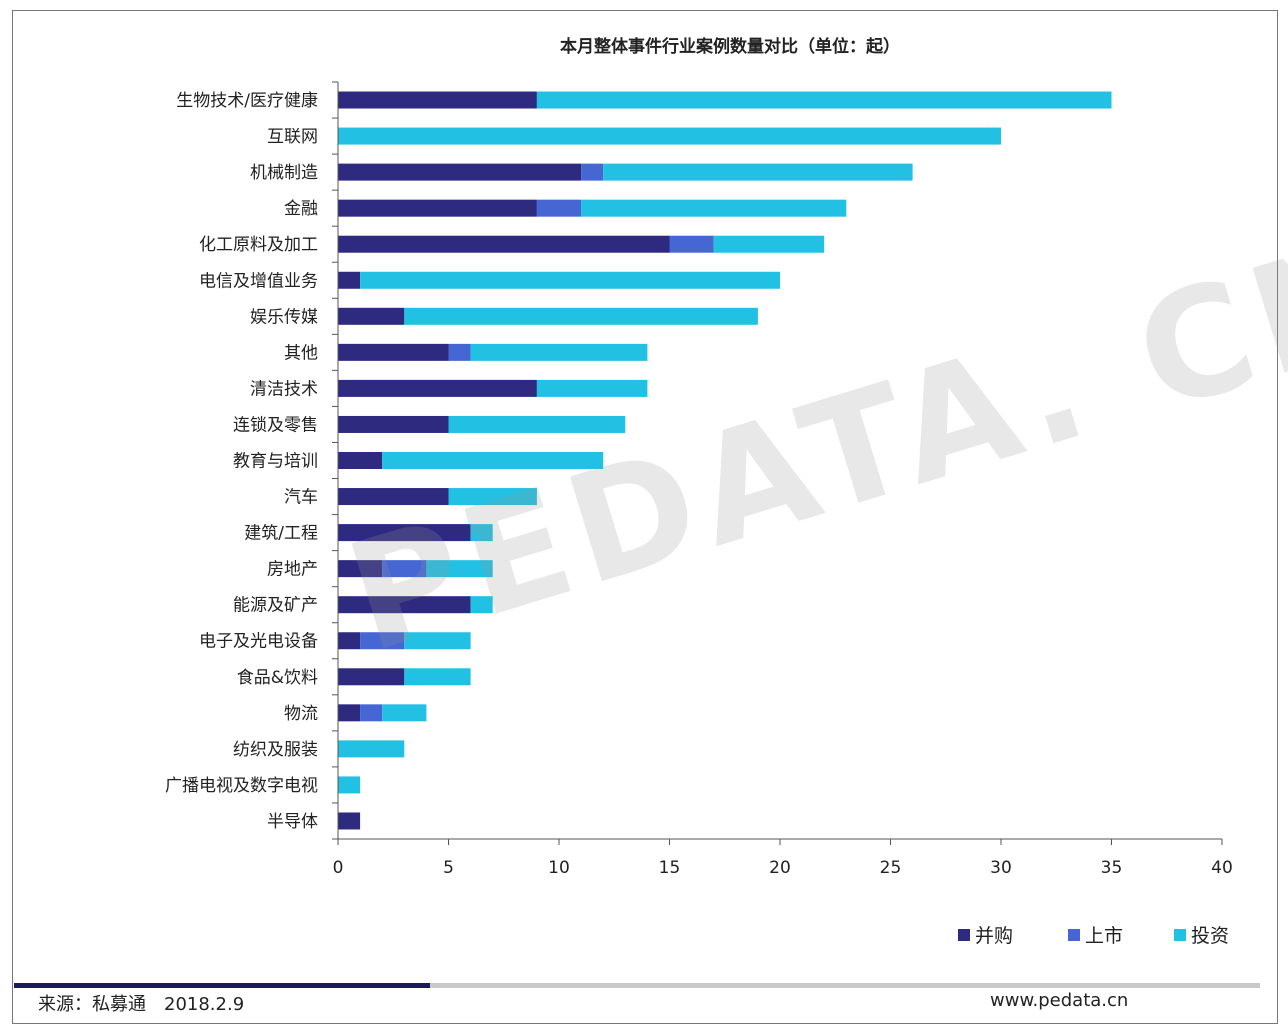 The width and height of the screenshot is (1288, 1036). Describe the element at coordinates (301, 498) in the screenshot. I see `category-label: 汽车` at that location.